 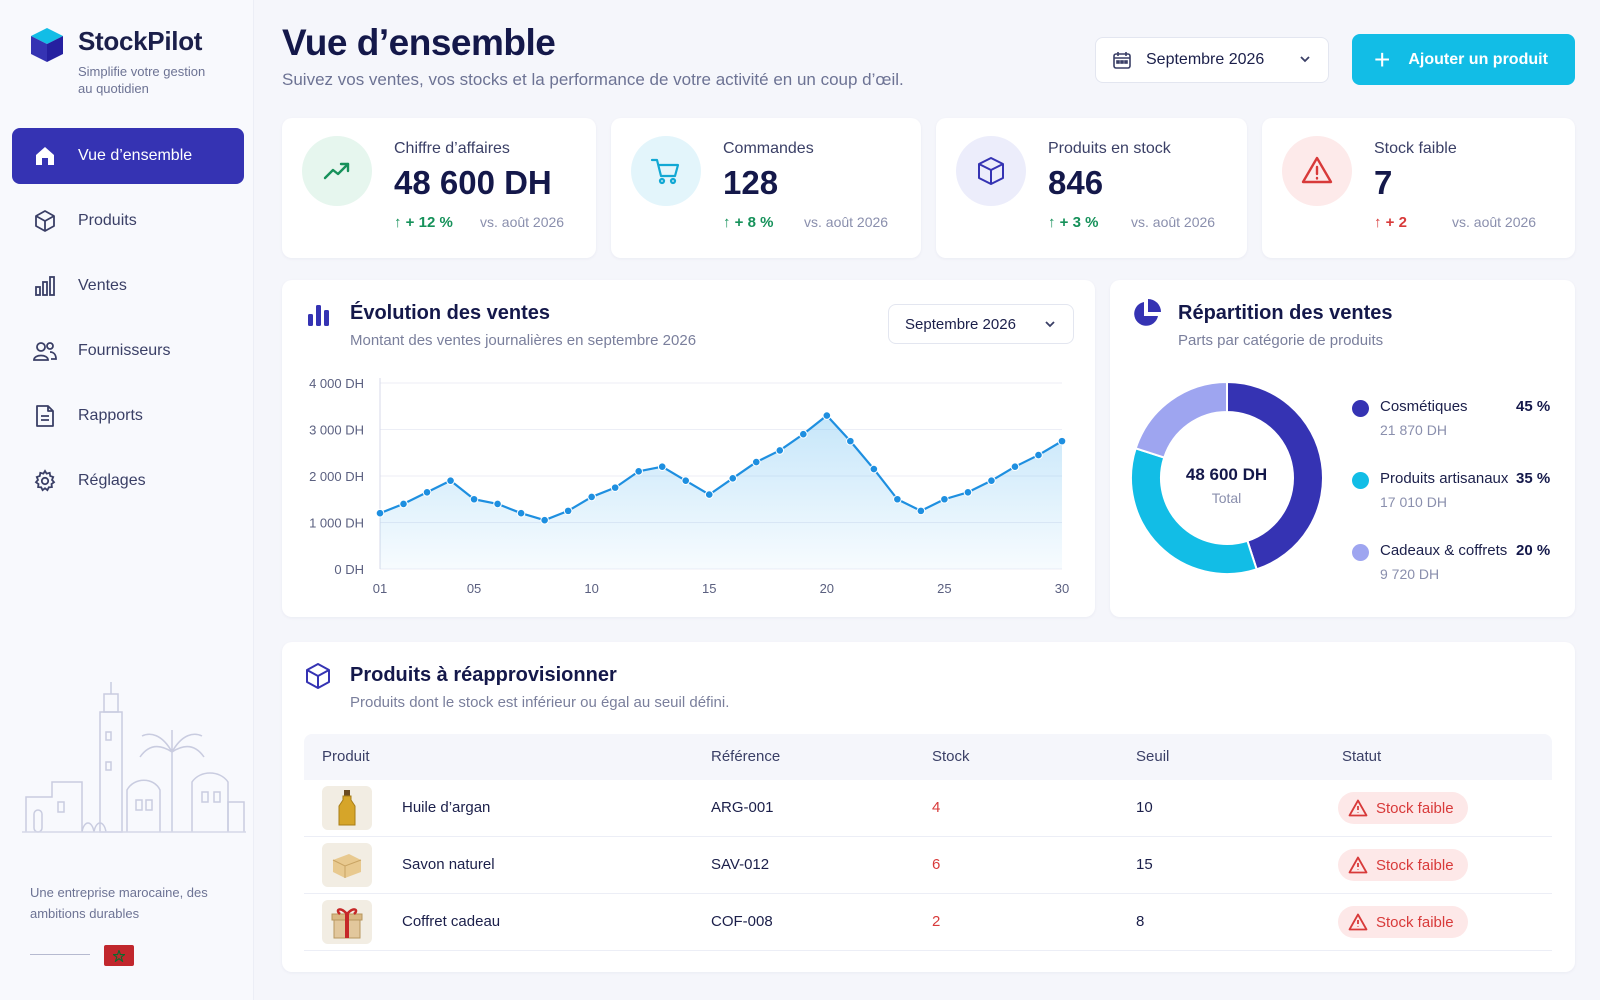 I want to click on city-illustration, so click(x=134, y=757).